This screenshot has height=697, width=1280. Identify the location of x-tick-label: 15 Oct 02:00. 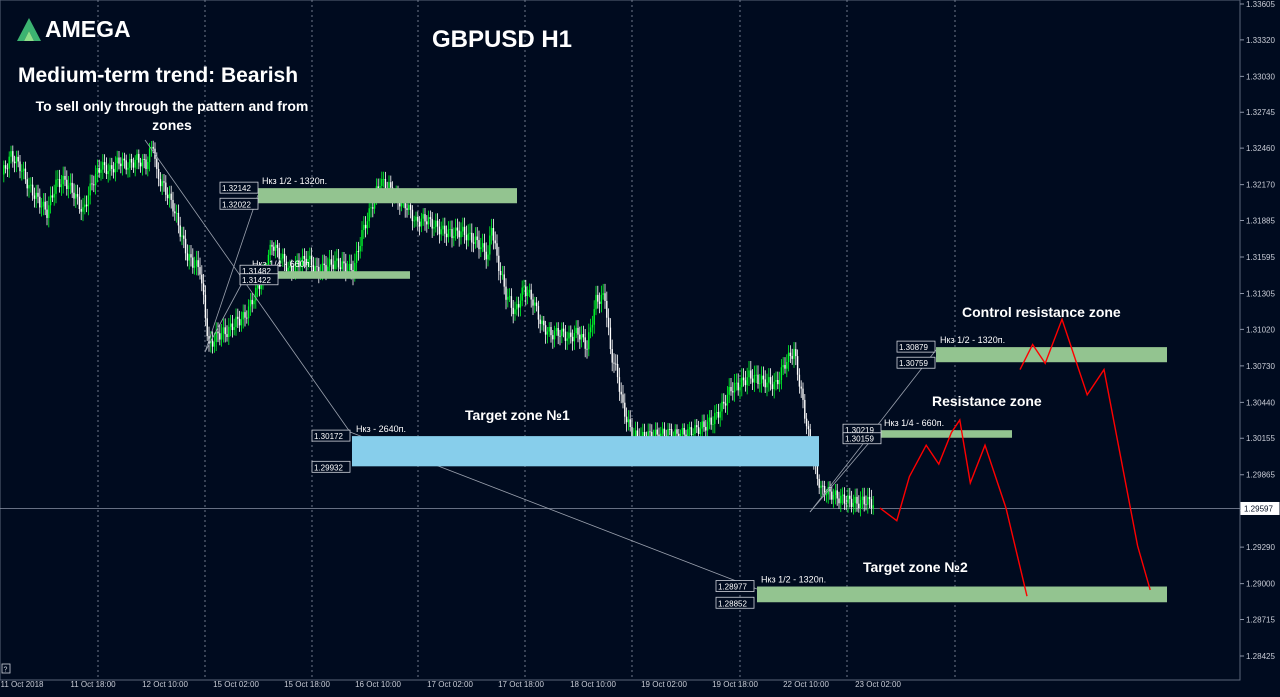
(236, 684).